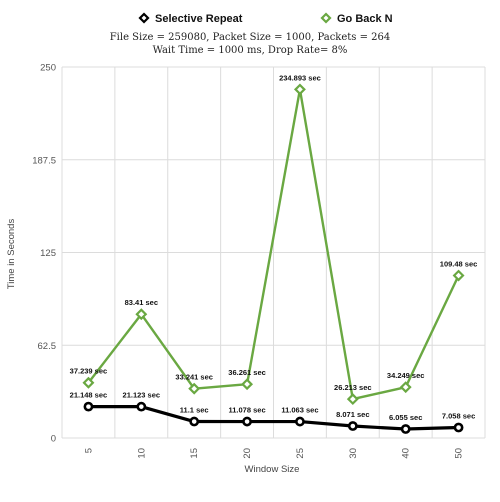 This screenshot has width=500, height=502. I want to click on y-axis-label: Time in Seconds, so click(11, 254).